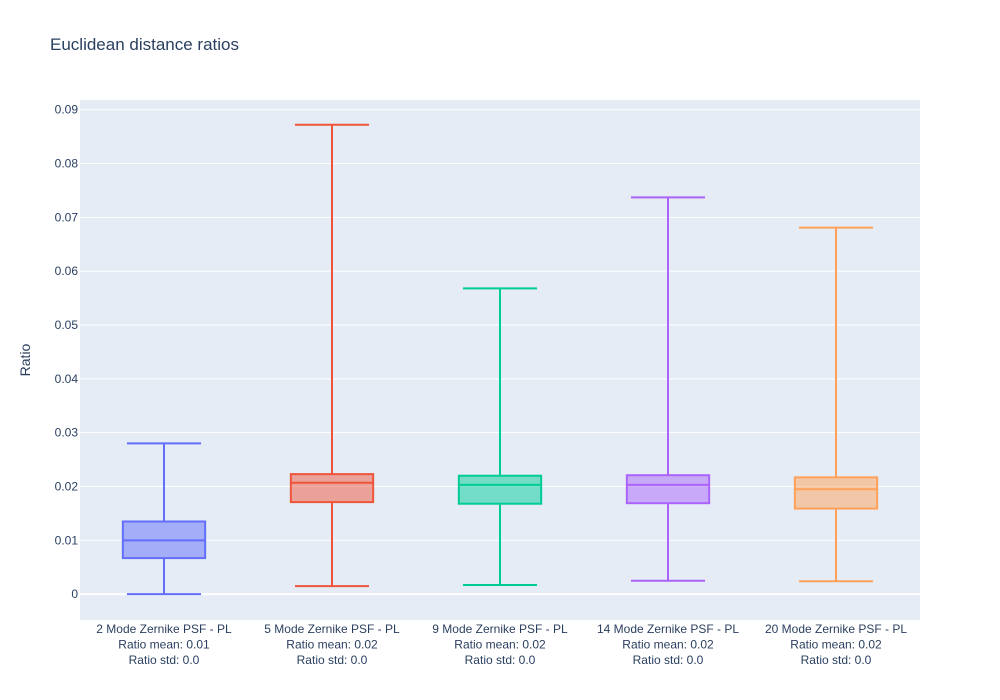 This screenshot has width=1000, height=700. Describe the element at coordinates (67, 487) in the screenshot. I see `y-tick-label: 0.02` at that location.